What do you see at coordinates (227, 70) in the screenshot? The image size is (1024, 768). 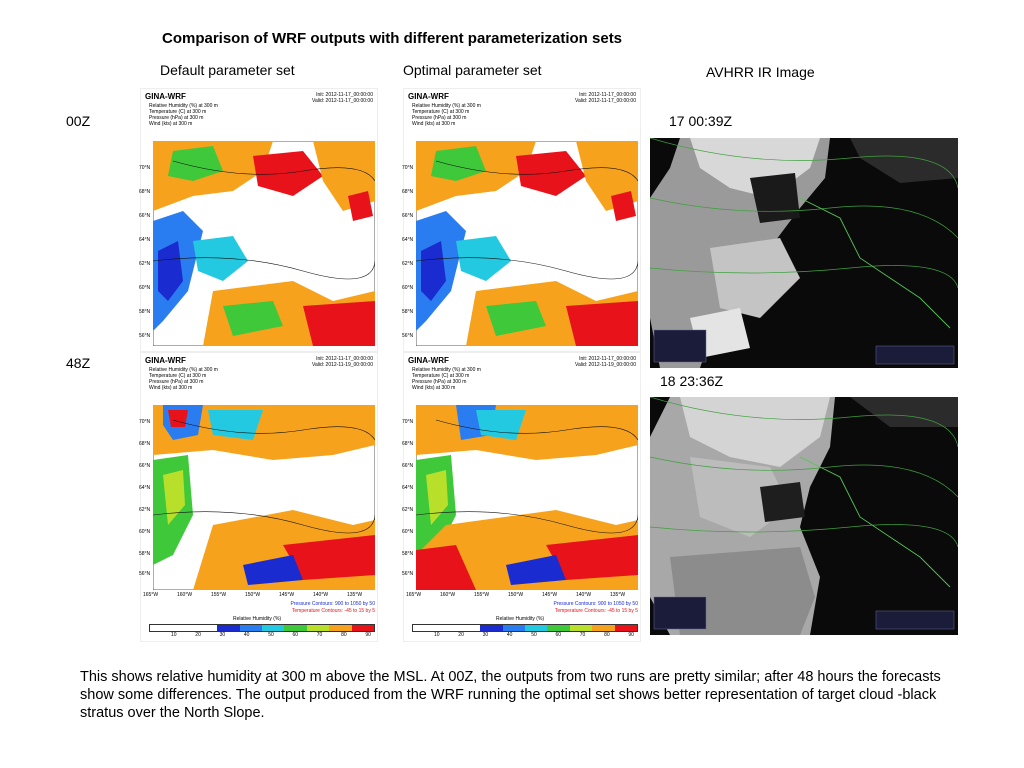 I see `column-heading-default: Default parameter set` at bounding box center [227, 70].